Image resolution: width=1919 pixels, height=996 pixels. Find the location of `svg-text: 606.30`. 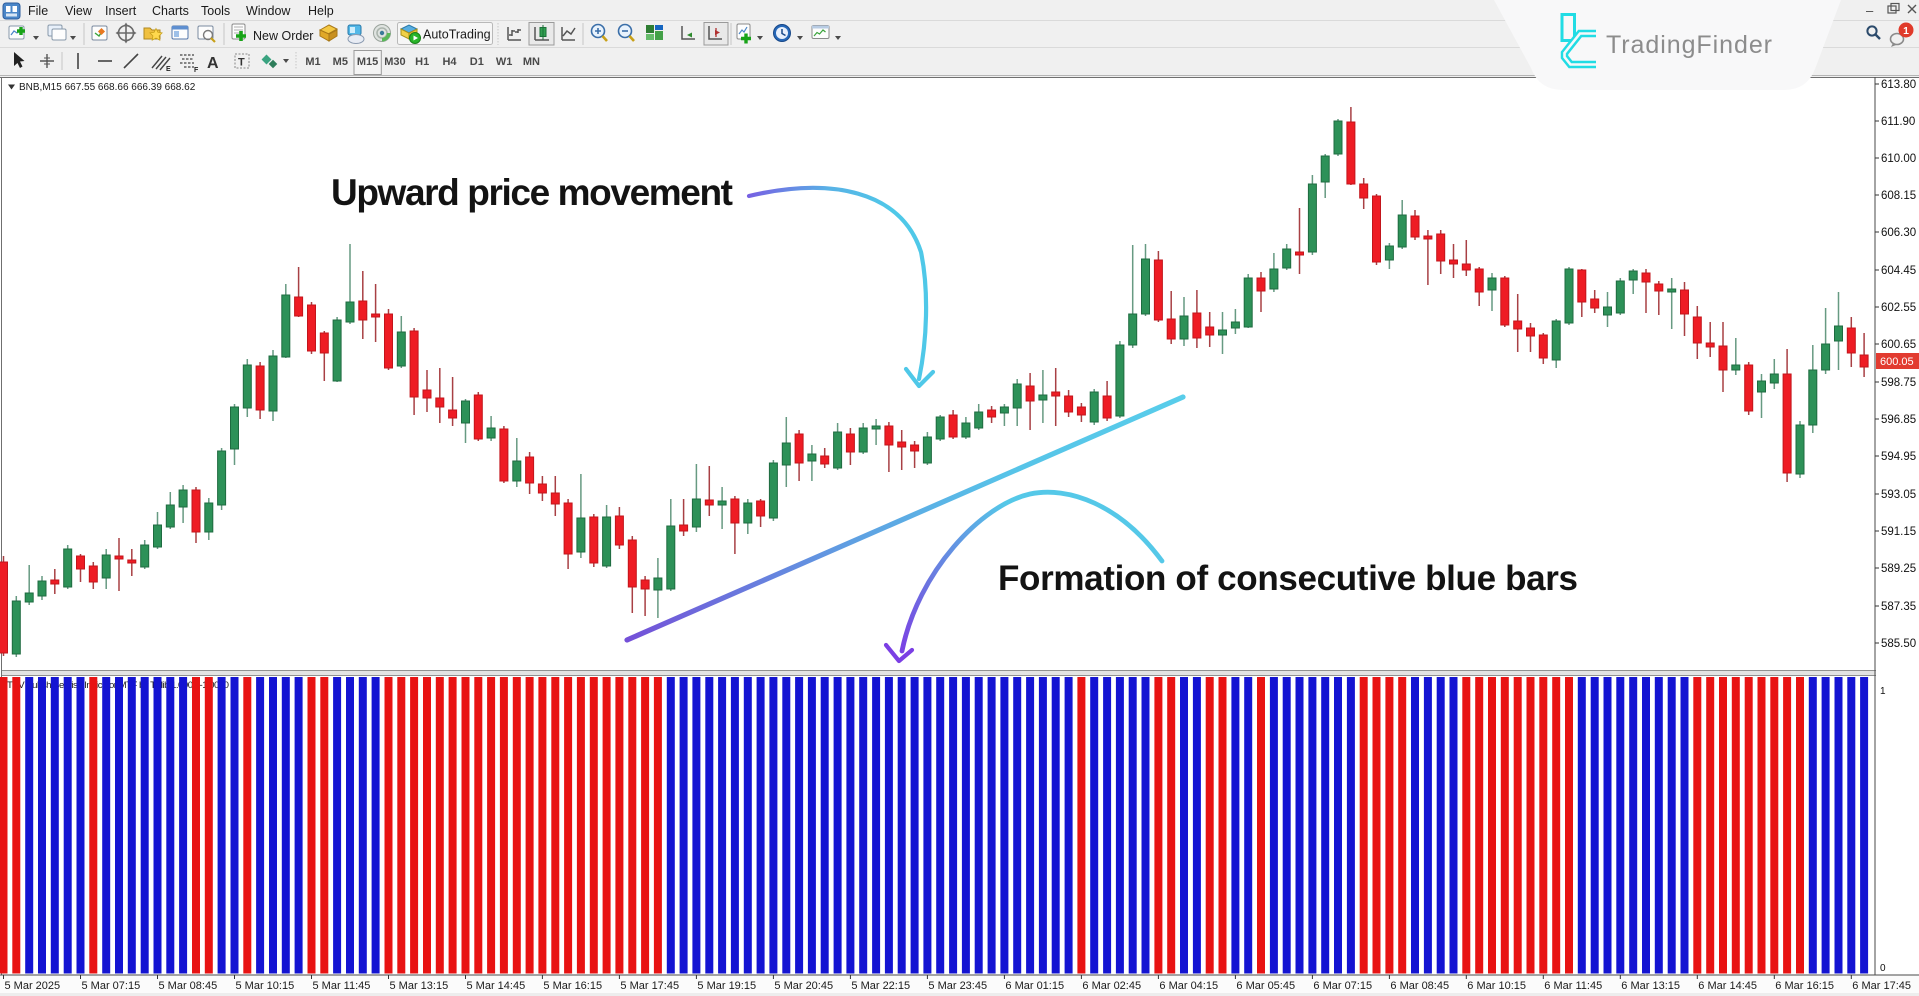

svg-text: 606.30 is located at coordinates (1898, 233).